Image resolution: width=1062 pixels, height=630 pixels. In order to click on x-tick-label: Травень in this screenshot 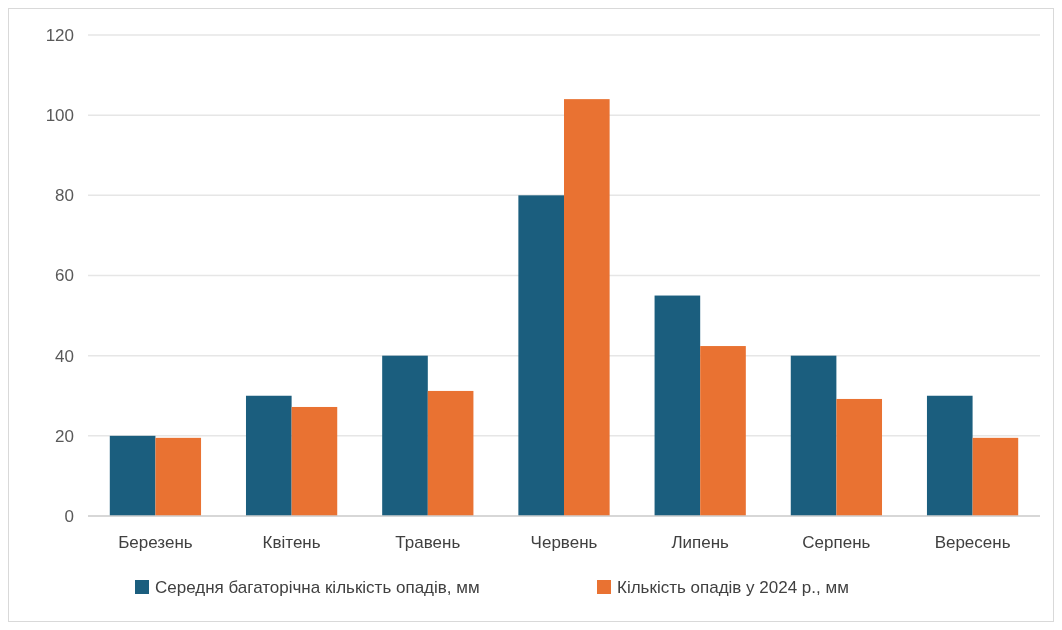, I will do `click(428, 542)`.